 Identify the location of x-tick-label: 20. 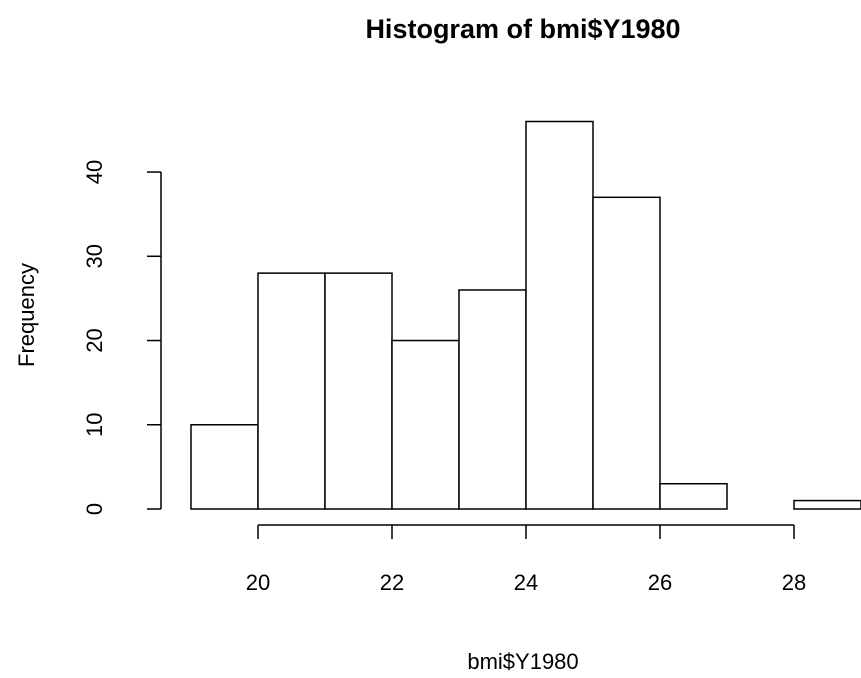
(258, 582).